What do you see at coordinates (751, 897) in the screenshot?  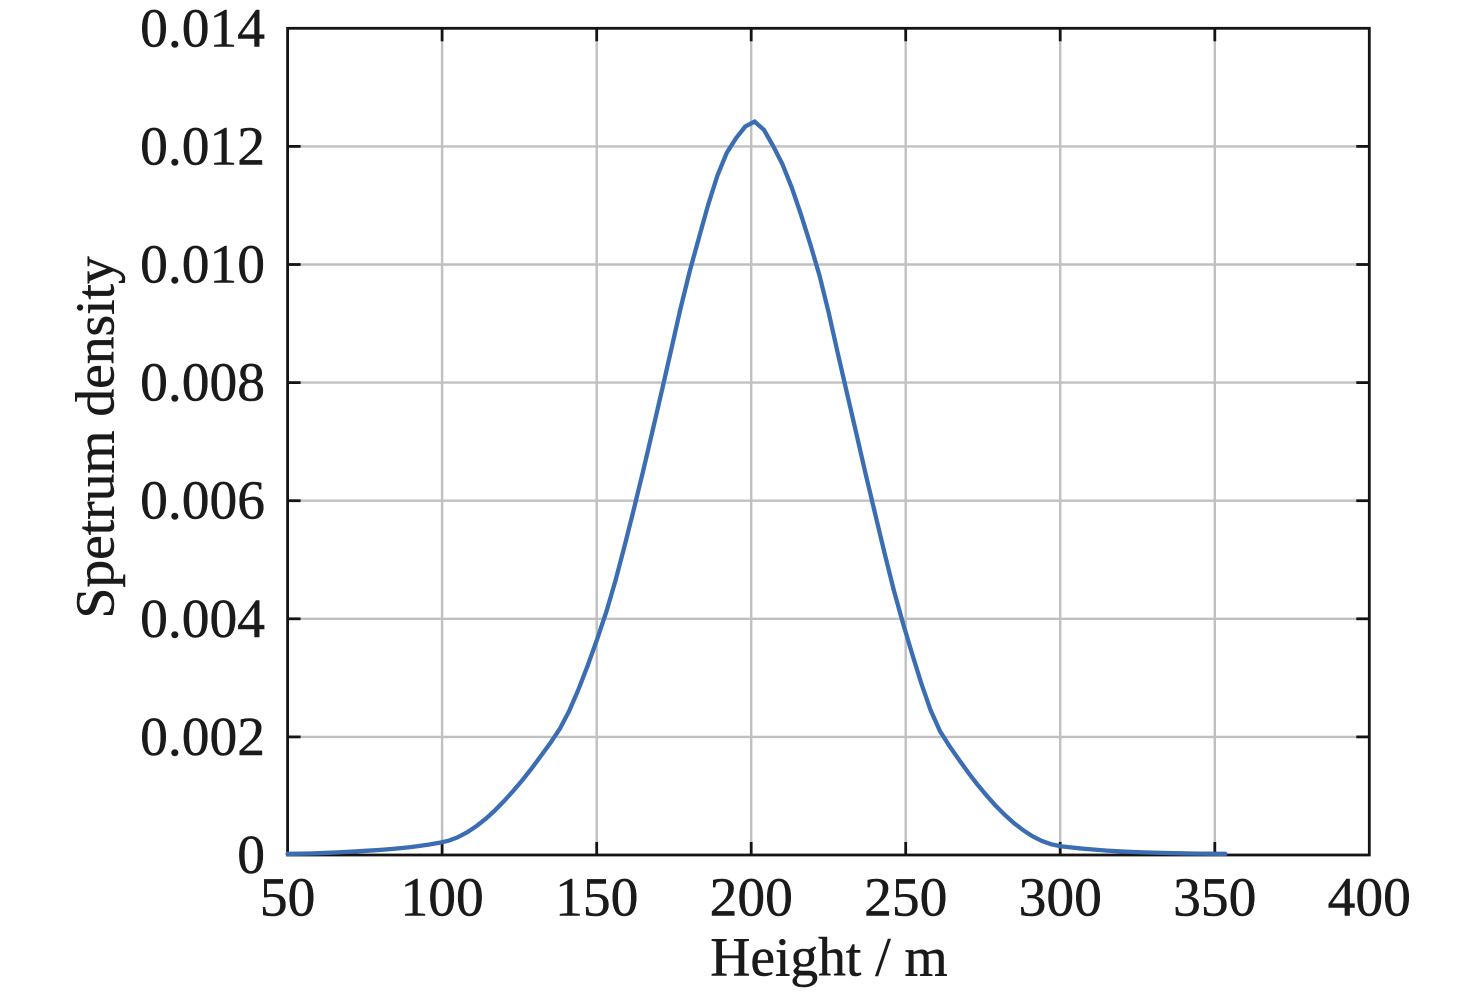 I see `svg-text: 200` at bounding box center [751, 897].